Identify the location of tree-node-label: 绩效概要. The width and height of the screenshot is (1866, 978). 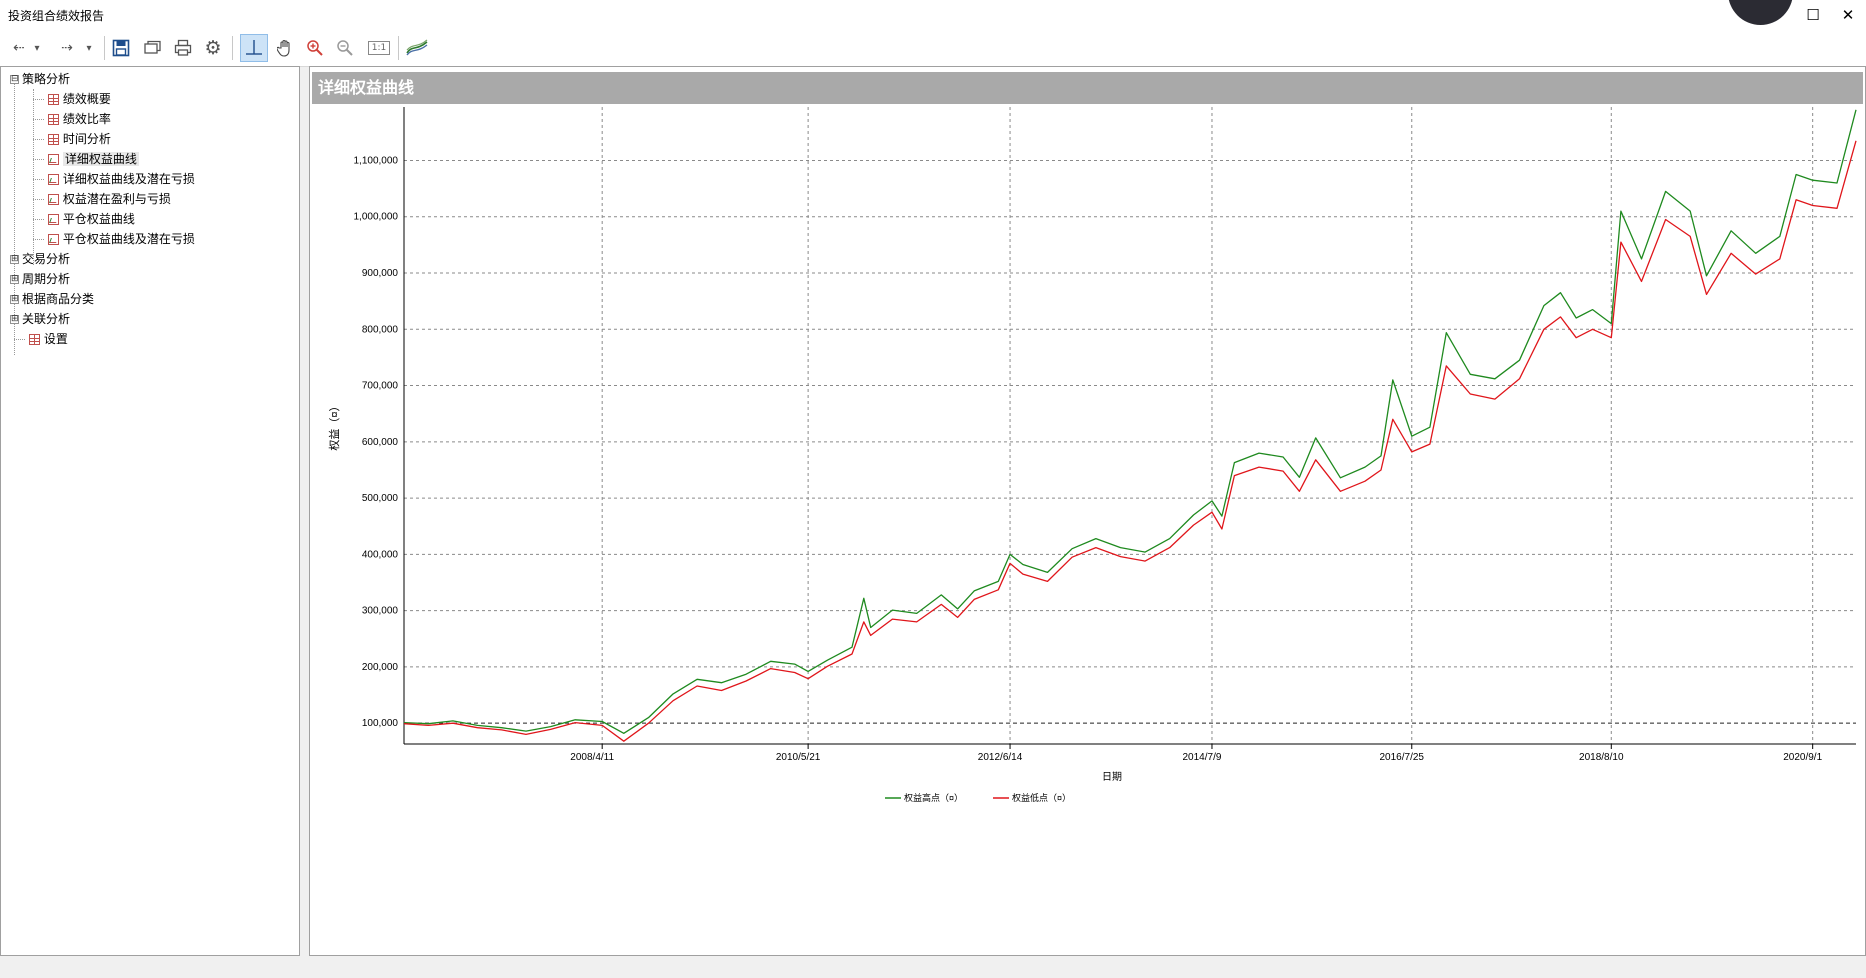
(86, 99).